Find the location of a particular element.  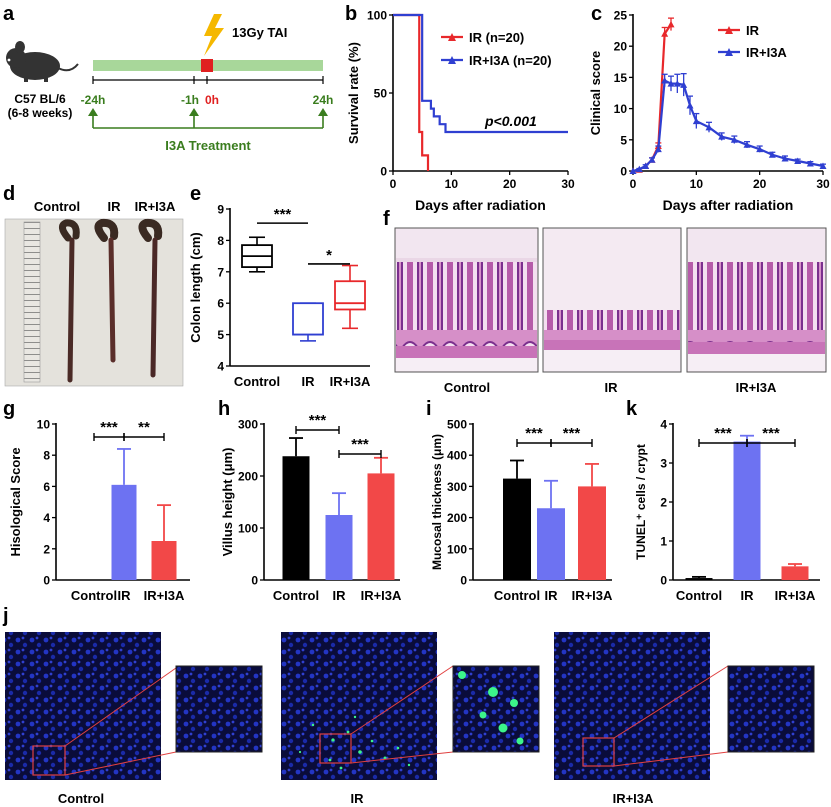

y-tick-label: 8 is located at coordinates (46, 456).